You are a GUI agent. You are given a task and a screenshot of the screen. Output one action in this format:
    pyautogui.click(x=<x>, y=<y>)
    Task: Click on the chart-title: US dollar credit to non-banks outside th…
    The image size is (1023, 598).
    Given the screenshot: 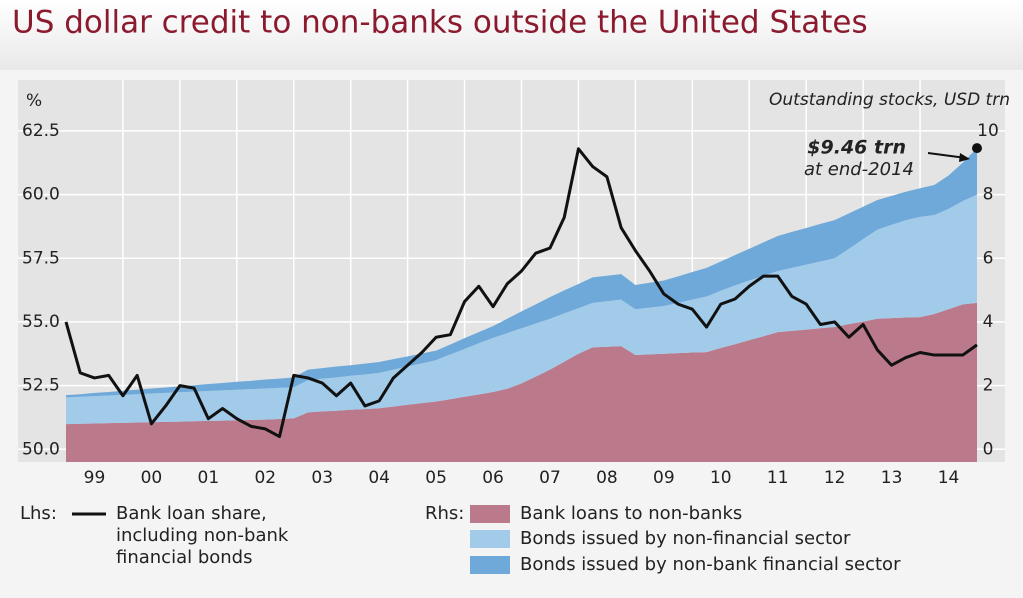 What is the action you would take?
    pyautogui.click(x=440, y=23)
    